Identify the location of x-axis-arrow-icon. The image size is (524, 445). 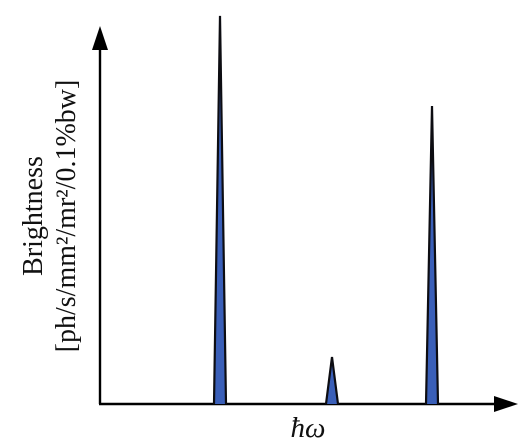
(506, 404).